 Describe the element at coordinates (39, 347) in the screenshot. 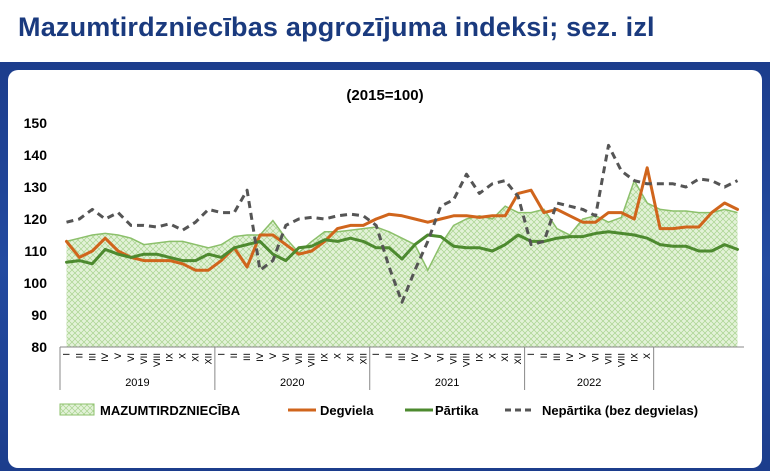

I see `y-tick-label: 80` at that location.